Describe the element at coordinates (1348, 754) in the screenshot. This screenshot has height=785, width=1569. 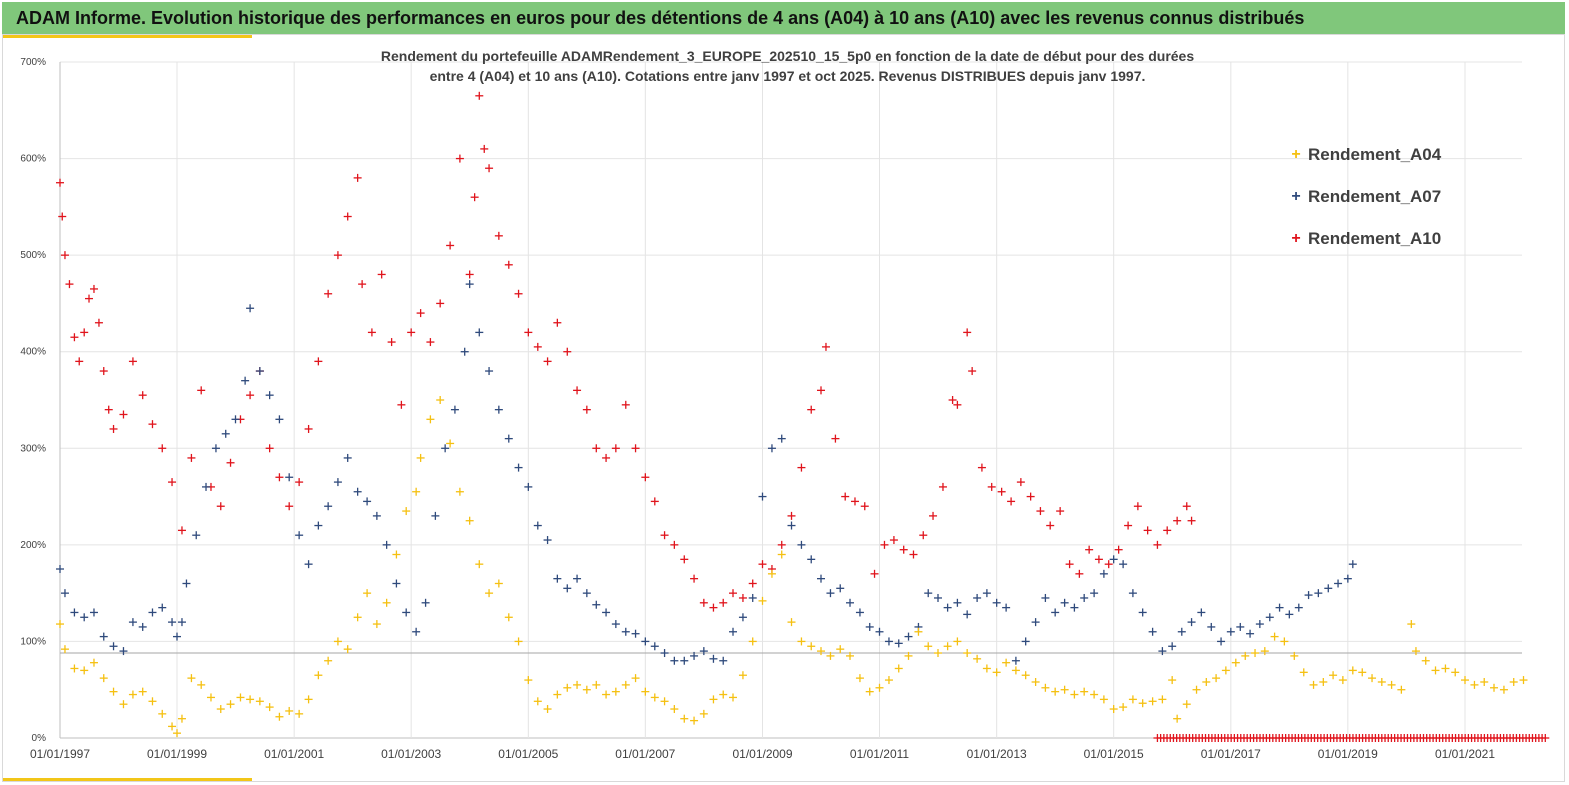
I see `x-tick-label: 01/01/2019` at that location.